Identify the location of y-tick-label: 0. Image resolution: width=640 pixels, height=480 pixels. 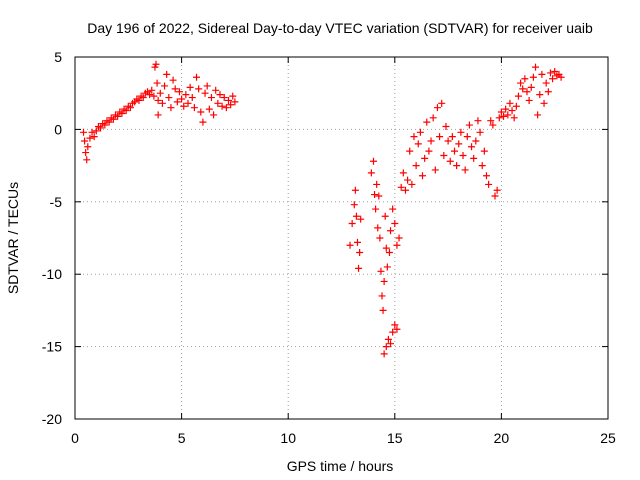
(58, 129).